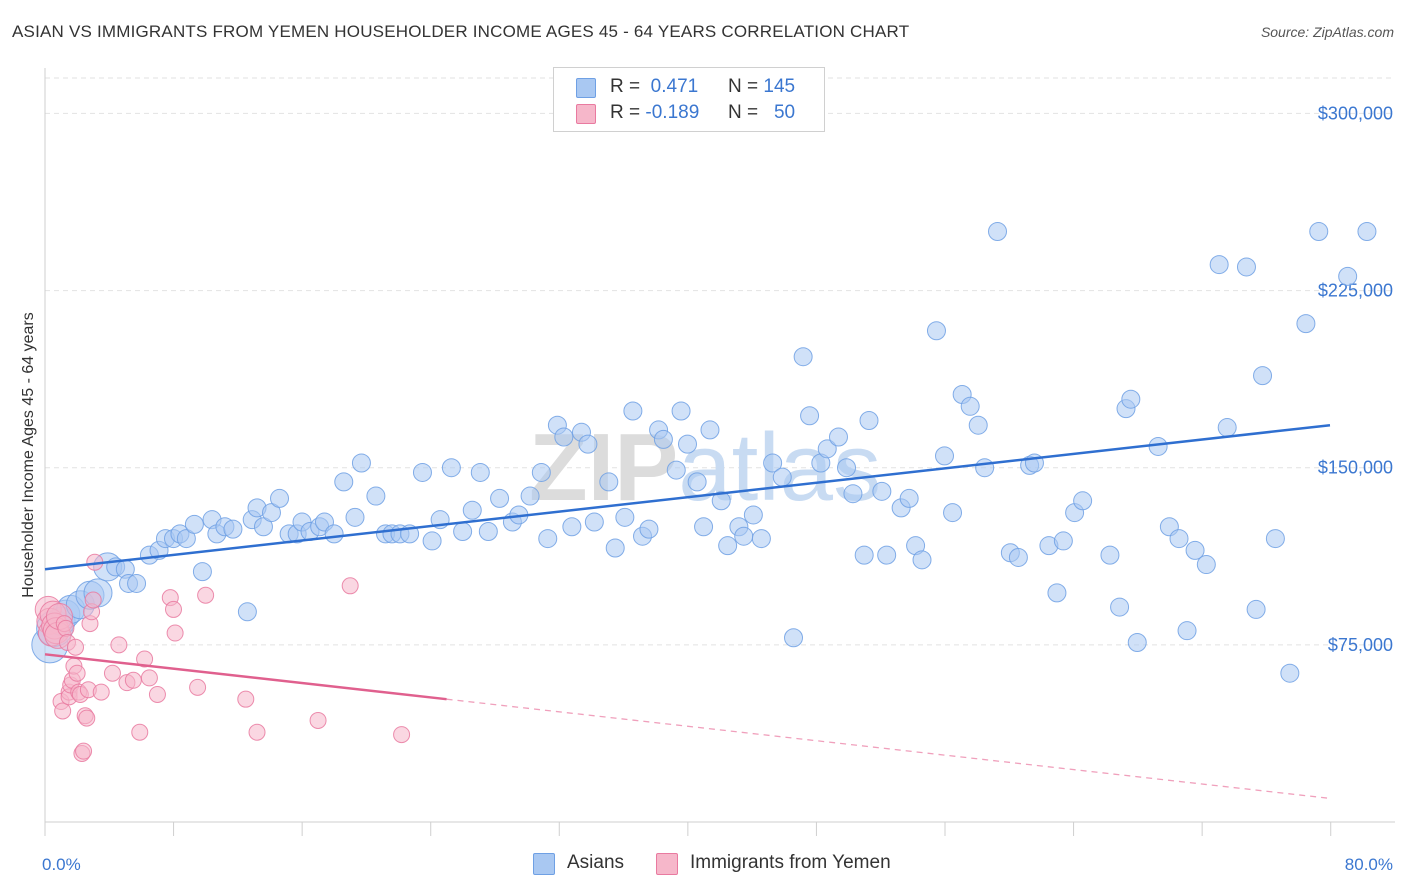  What do you see at coordinates (596, 862) in the screenshot?
I see `asians-legend-label: Asians` at bounding box center [596, 862].